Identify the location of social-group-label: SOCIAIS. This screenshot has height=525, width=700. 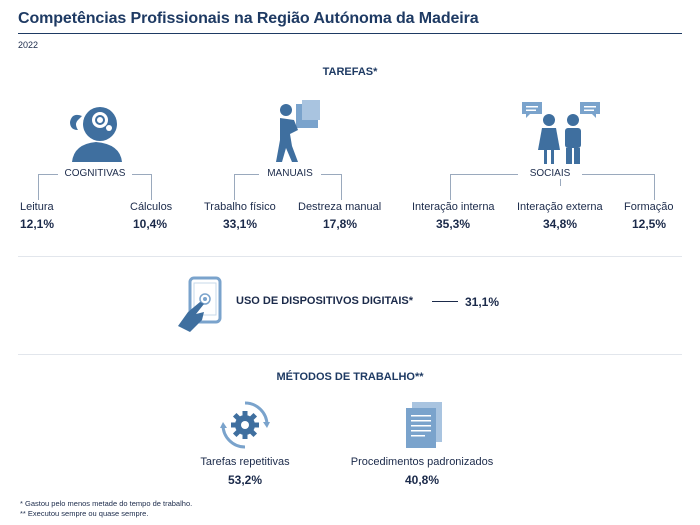
(550, 173).